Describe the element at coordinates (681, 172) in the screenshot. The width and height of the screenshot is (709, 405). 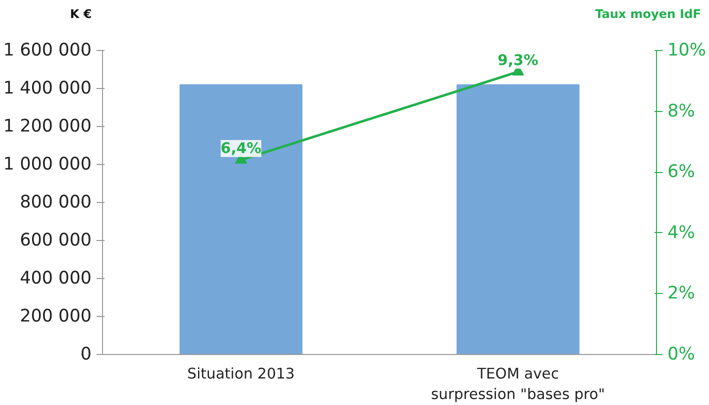
I see `y2-tick-label: 6%` at that location.